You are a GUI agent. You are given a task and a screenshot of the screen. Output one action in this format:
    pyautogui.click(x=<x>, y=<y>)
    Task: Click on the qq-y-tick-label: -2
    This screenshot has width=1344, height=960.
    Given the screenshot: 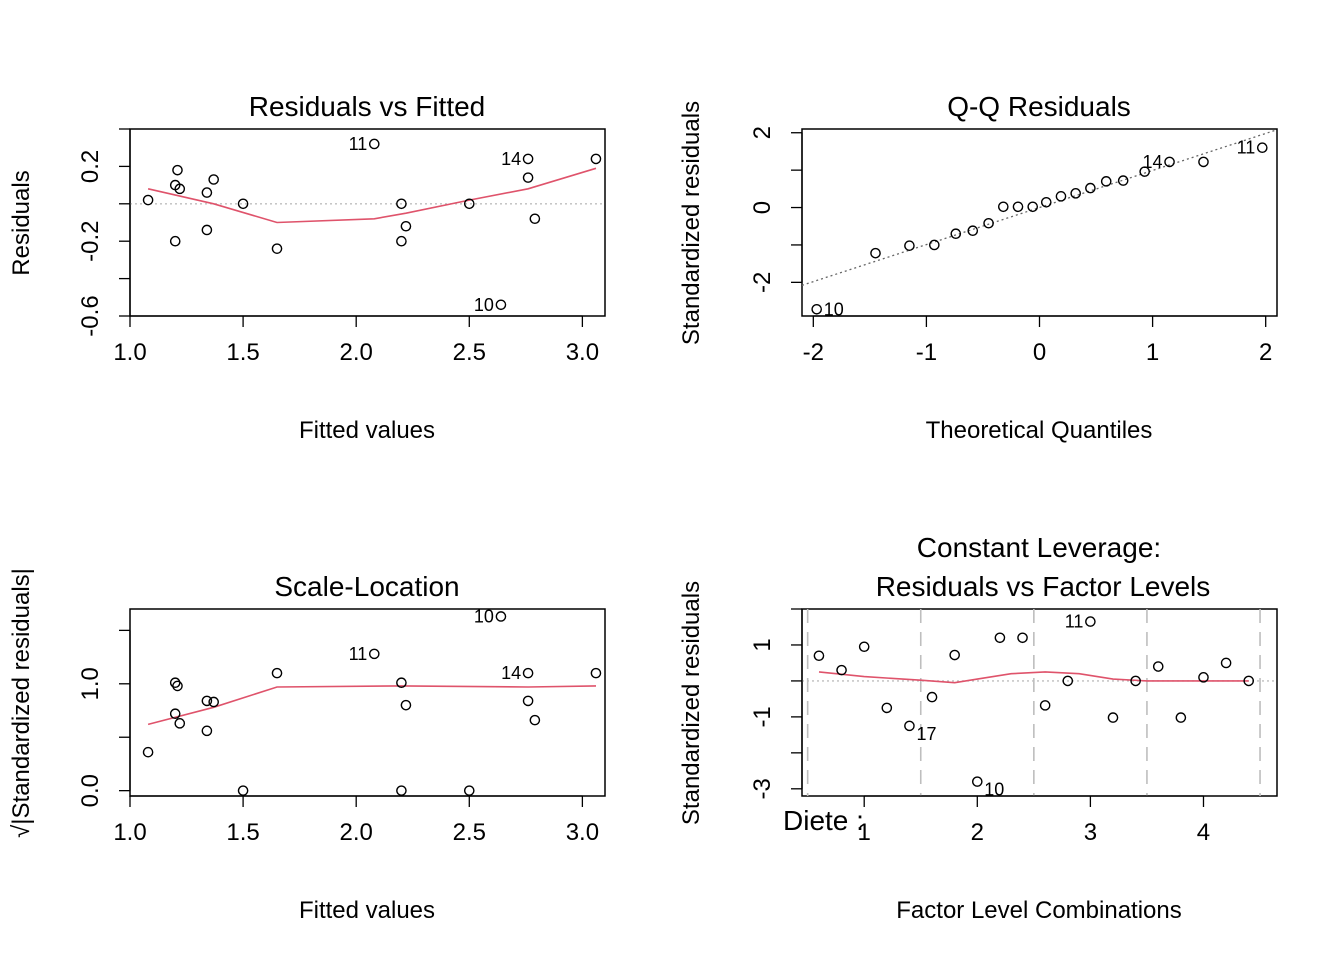 What is the action you would take?
    pyautogui.click(x=762, y=282)
    